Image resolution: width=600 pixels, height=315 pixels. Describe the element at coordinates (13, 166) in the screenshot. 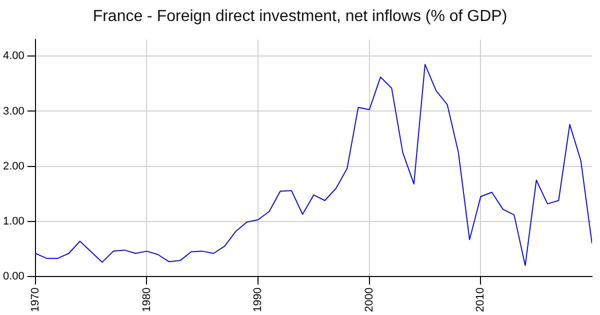

I see `y-tick-label: 2.00` at that location.